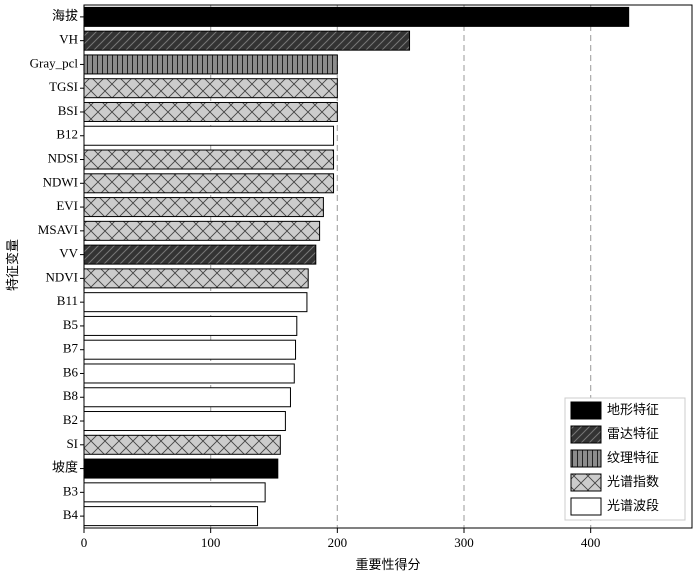 The height and width of the screenshot is (576, 700). Describe the element at coordinates (70, 324) in the screenshot. I see `y-tick-label: B5` at that location.